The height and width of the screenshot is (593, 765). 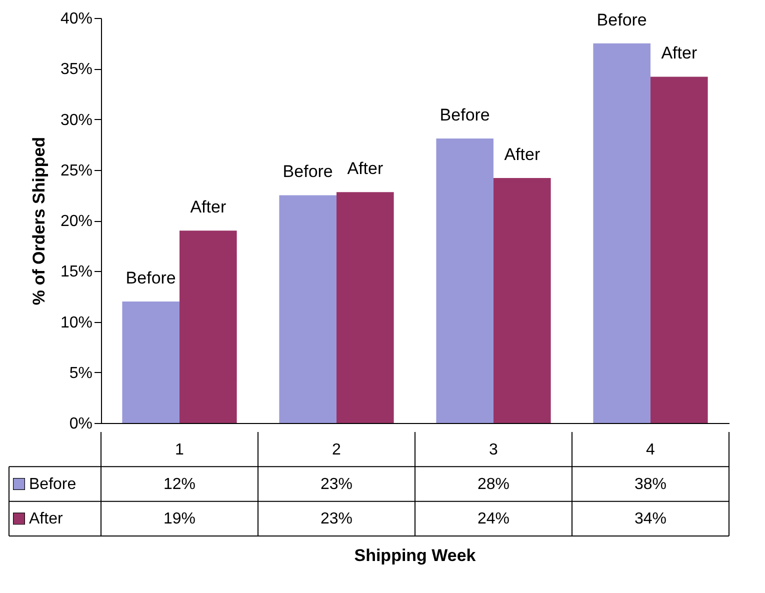 What do you see at coordinates (493, 449) in the screenshot?
I see `x-tick-label: 3` at bounding box center [493, 449].